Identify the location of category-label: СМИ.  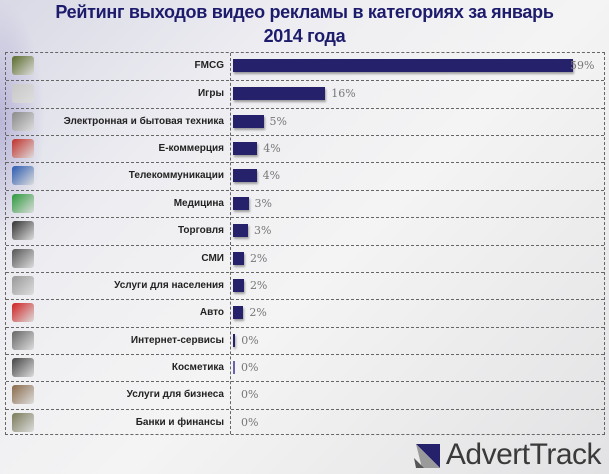
(212, 258).